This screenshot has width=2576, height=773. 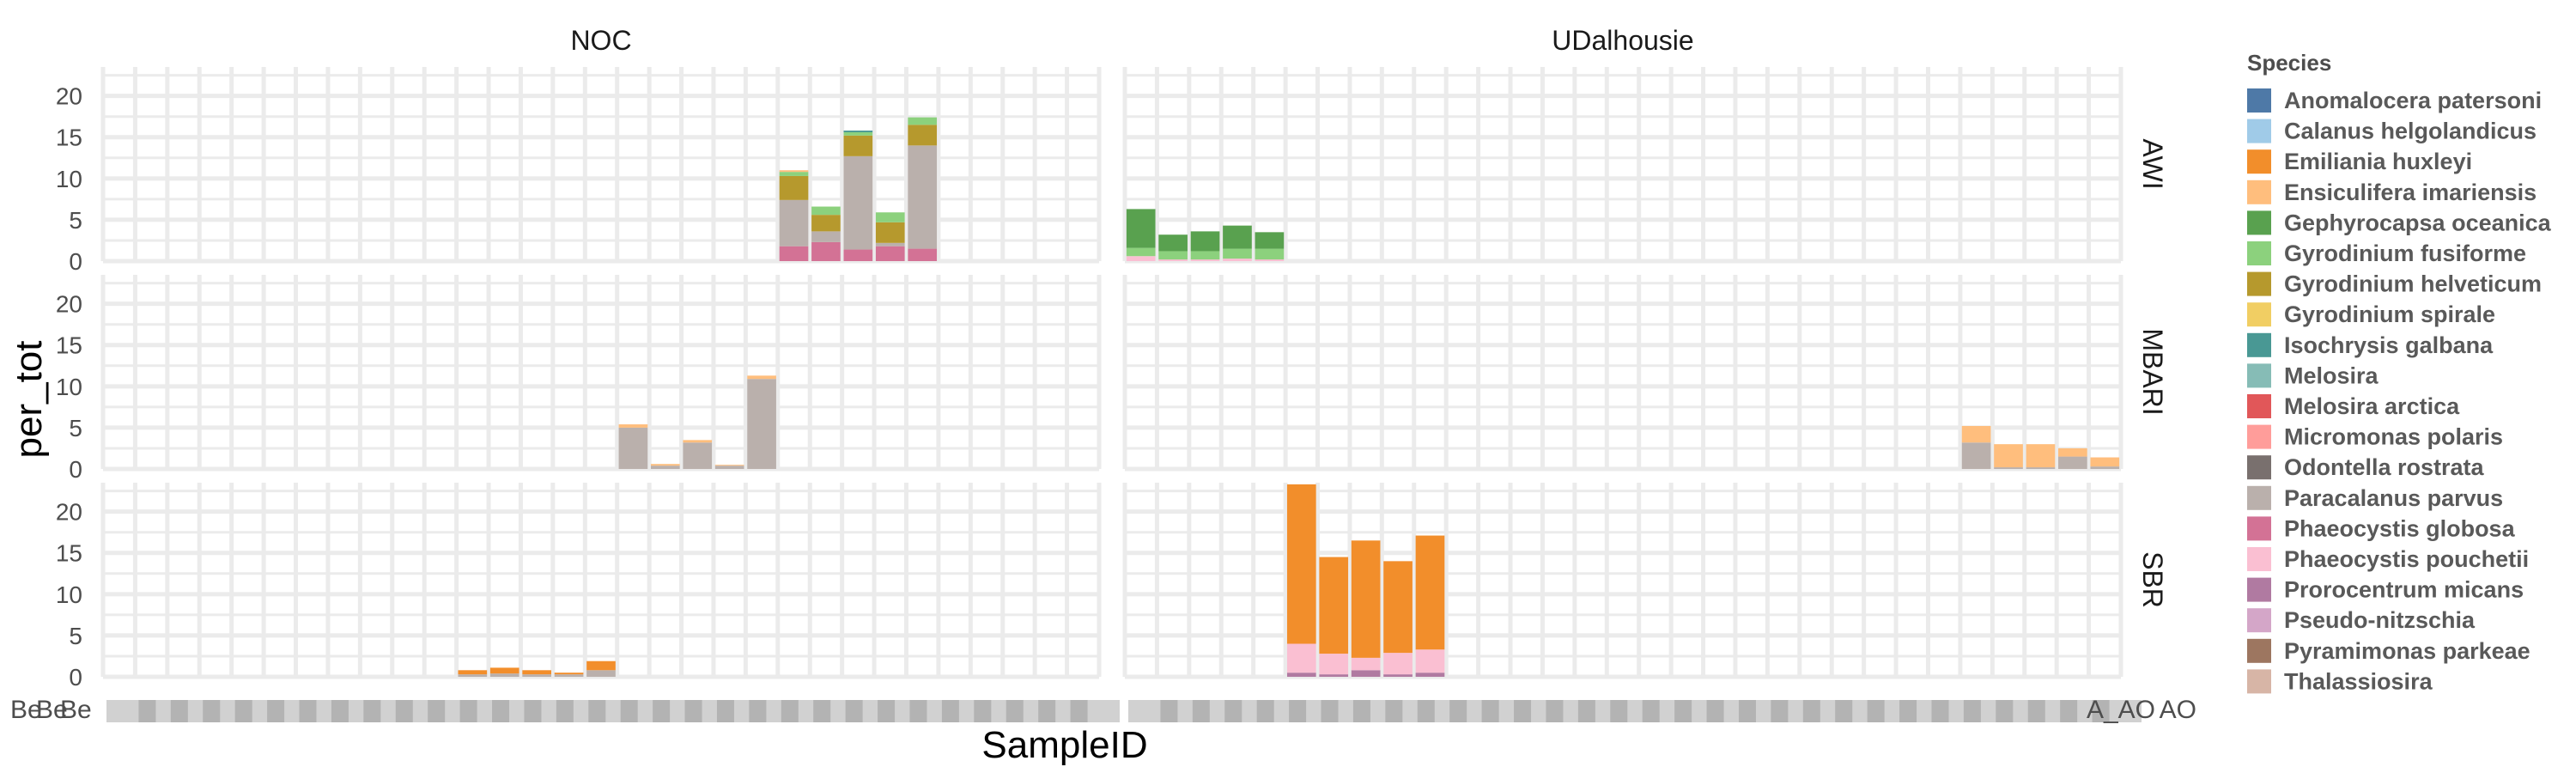 I want to click on legend-title: Species, so click(x=2289, y=63).